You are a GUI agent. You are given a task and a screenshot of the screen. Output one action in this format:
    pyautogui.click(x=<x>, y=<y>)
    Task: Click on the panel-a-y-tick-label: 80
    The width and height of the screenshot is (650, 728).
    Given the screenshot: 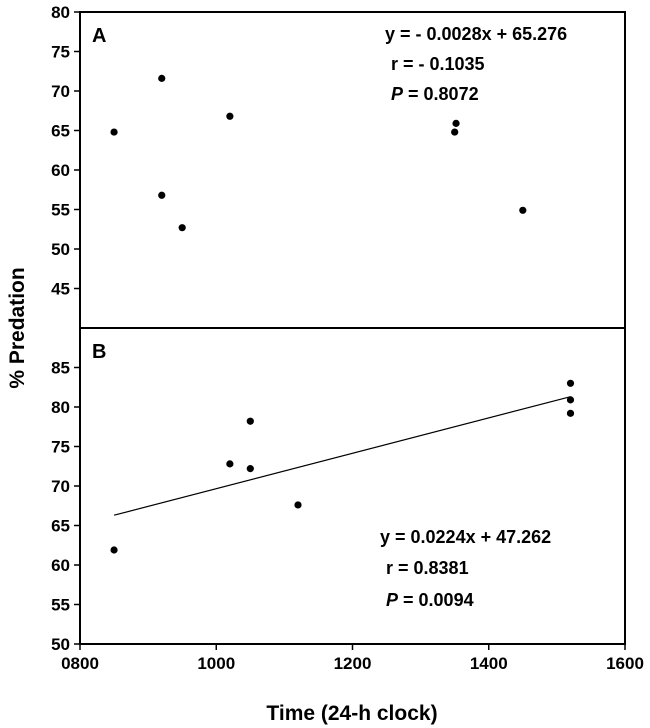 What is the action you would take?
    pyautogui.click(x=60, y=12)
    